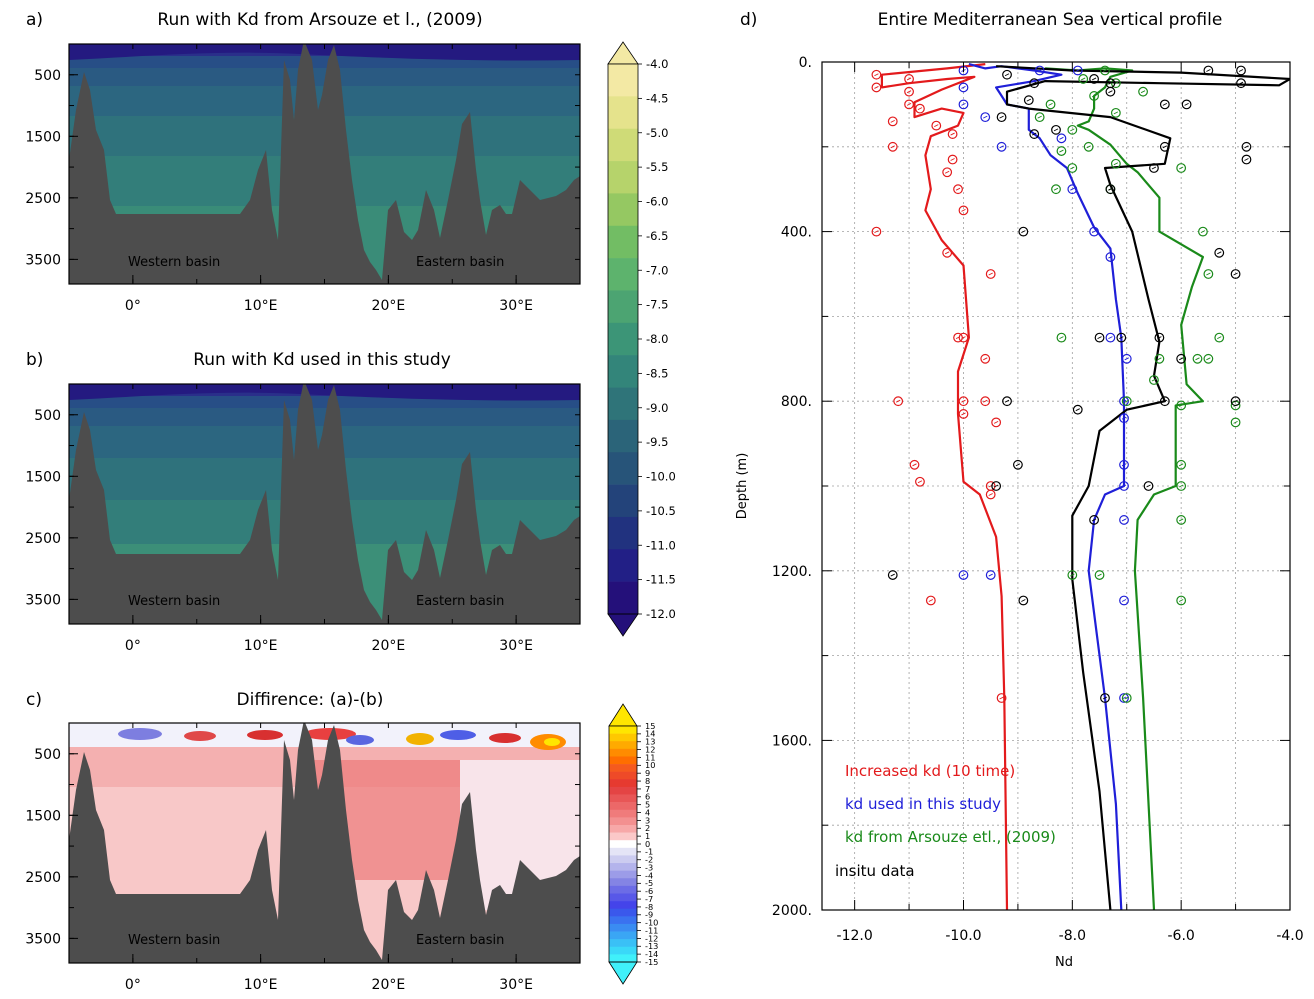 The width and height of the screenshot is (1314, 999). I want to click on x-tick-label: -12.0, so click(855, 936).